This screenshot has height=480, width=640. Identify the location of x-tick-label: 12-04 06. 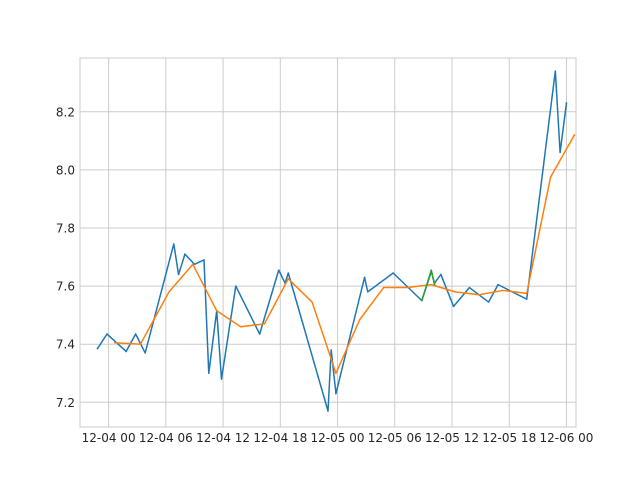
(166, 438).